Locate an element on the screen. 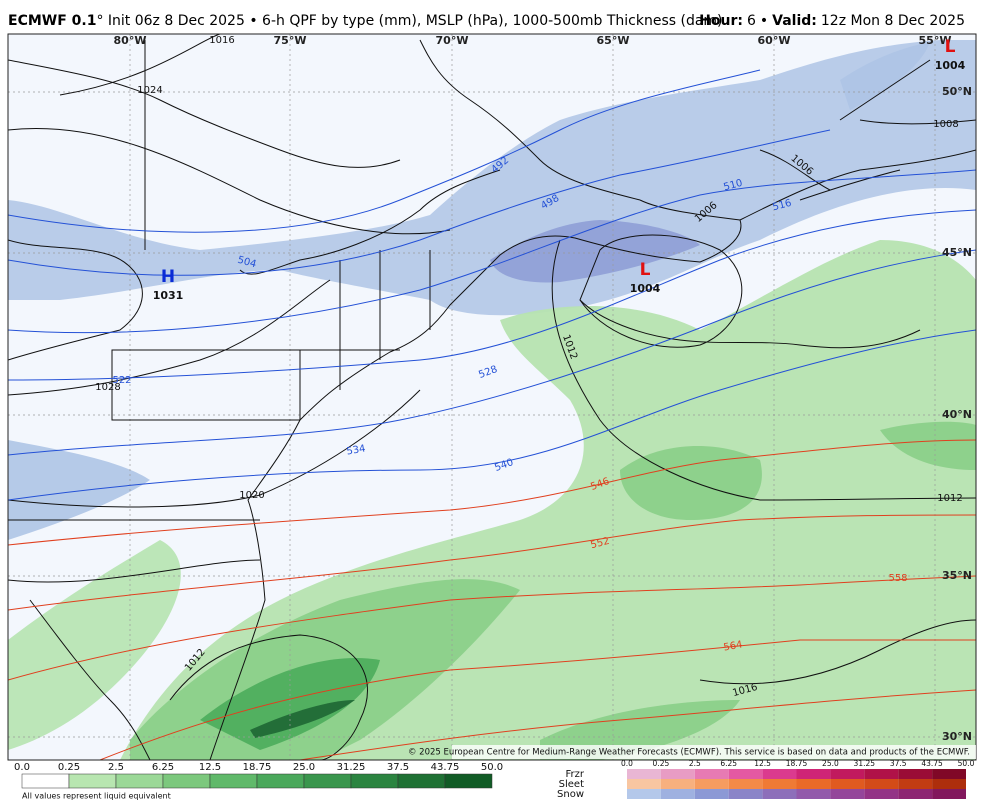  ptype-scale-label: 31.25 is located at coordinates (865, 763).